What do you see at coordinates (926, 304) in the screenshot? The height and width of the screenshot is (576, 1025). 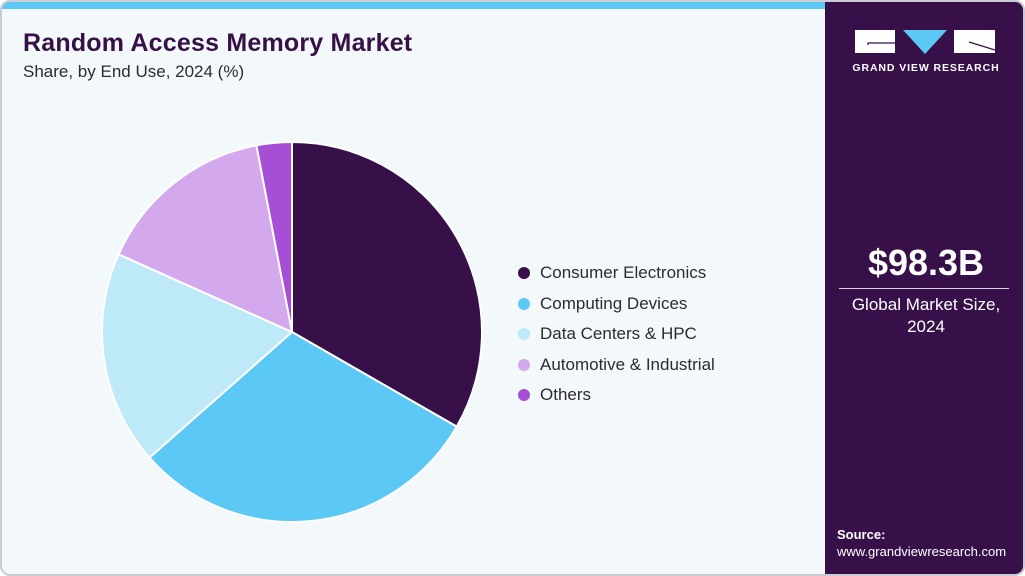 I see `market-size-label-line1: Global Market Size,` at bounding box center [926, 304].